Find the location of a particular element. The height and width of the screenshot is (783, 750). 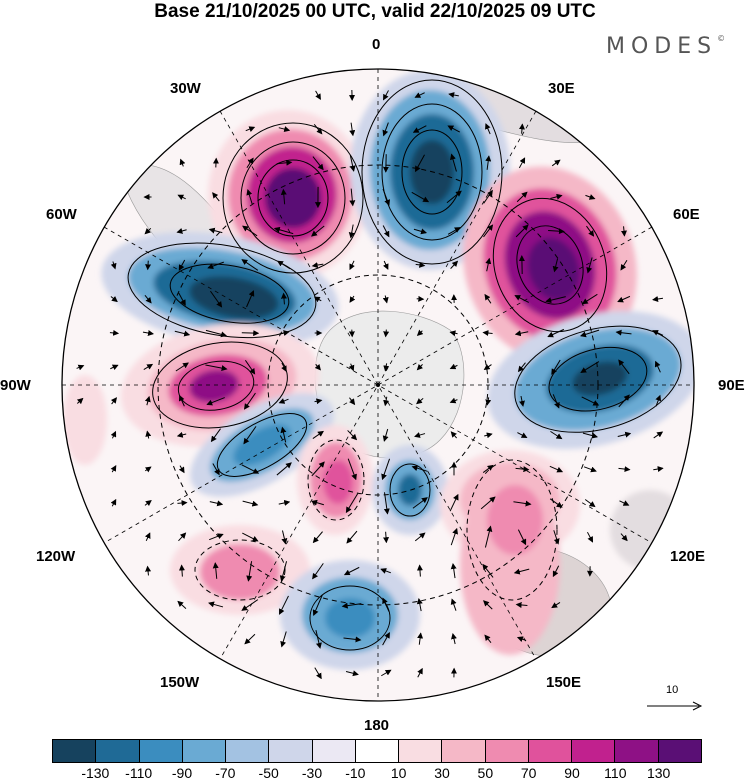

colorbar-tick-label: 130 is located at coordinates (658, 773).